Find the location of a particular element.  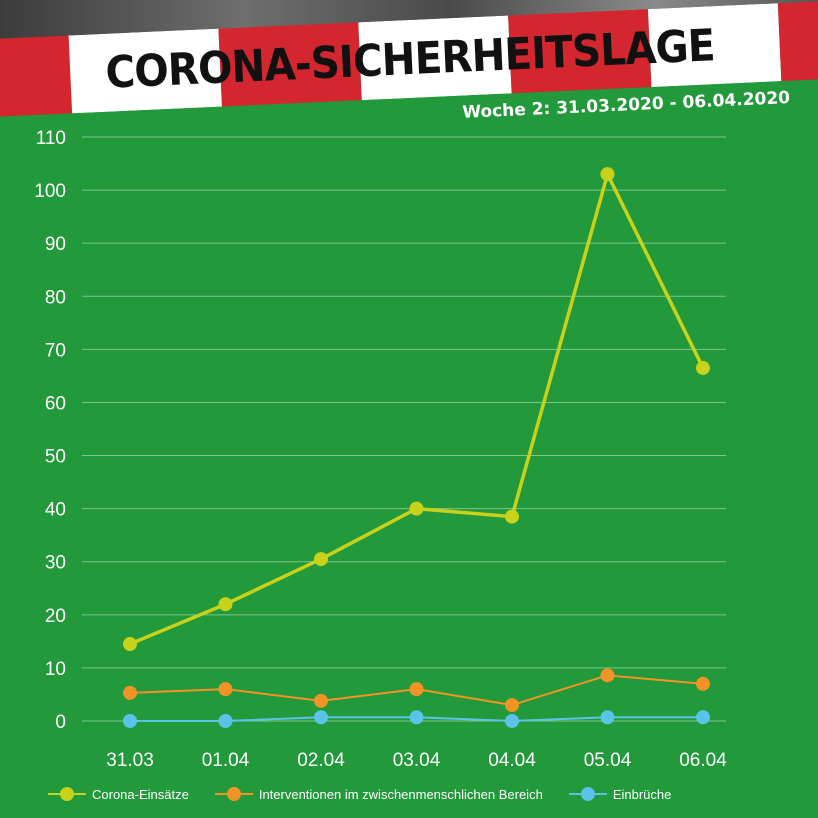

y-tick-label: 10 is located at coordinates (55, 669).